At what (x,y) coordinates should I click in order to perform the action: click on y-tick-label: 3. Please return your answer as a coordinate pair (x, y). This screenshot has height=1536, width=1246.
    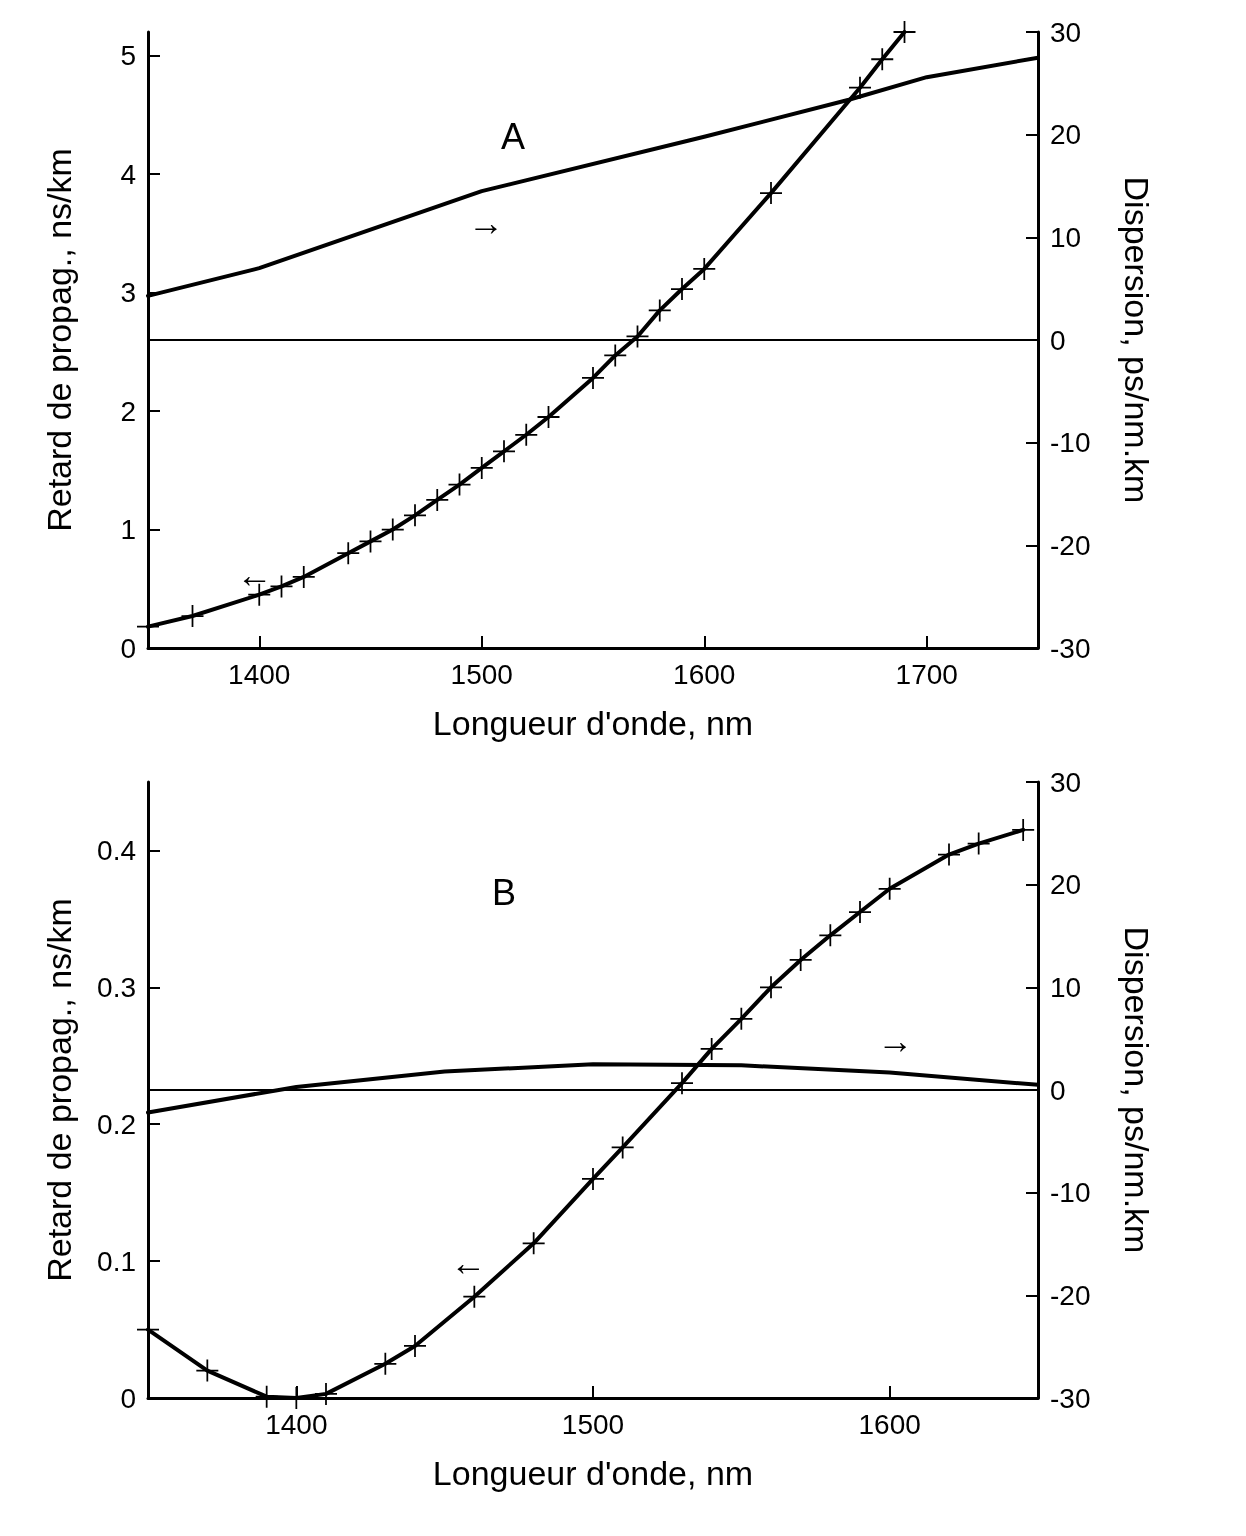
    Looking at the image, I should click on (128, 293).